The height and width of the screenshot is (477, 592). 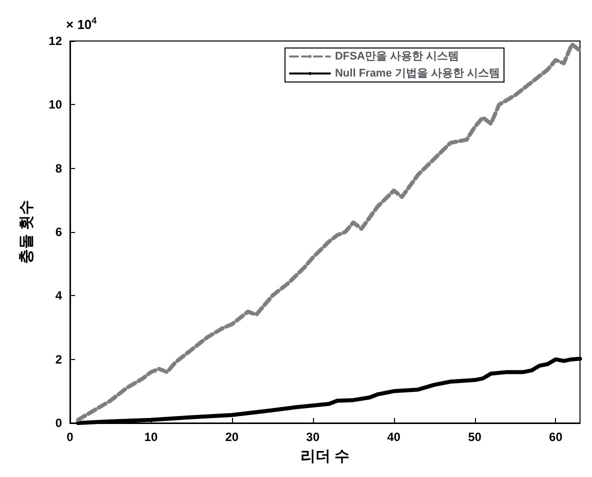 What do you see at coordinates (55, 41) in the screenshot?
I see `y-tick-label: 12` at bounding box center [55, 41].